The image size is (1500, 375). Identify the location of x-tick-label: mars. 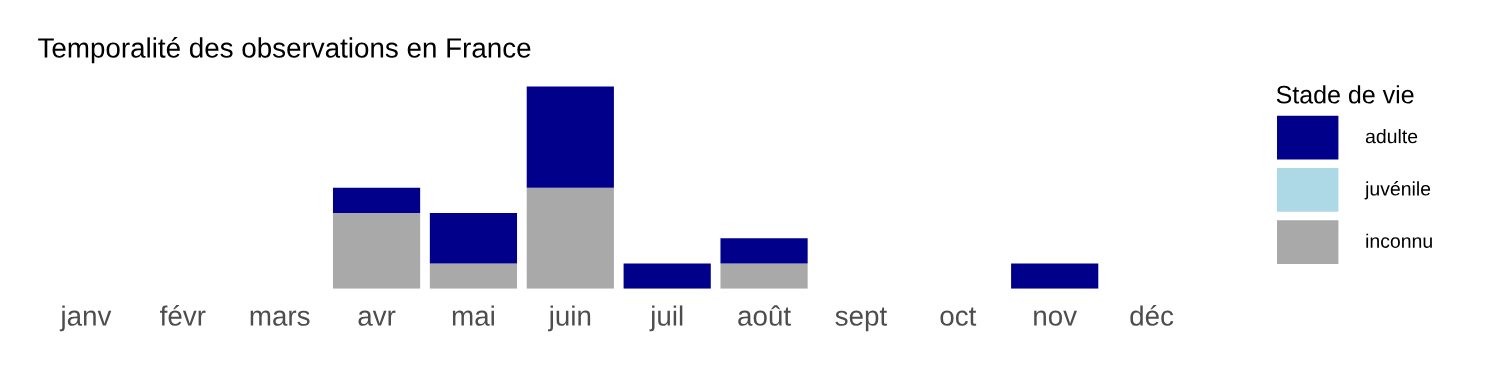
(280, 318).